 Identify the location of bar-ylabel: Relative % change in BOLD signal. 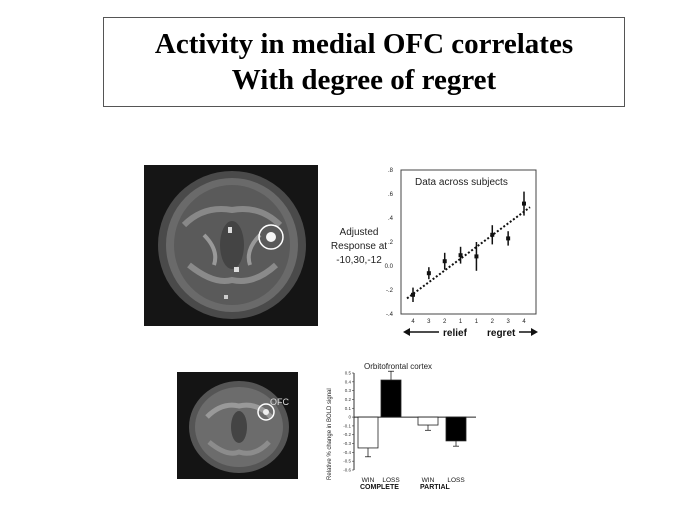
(330, 434).